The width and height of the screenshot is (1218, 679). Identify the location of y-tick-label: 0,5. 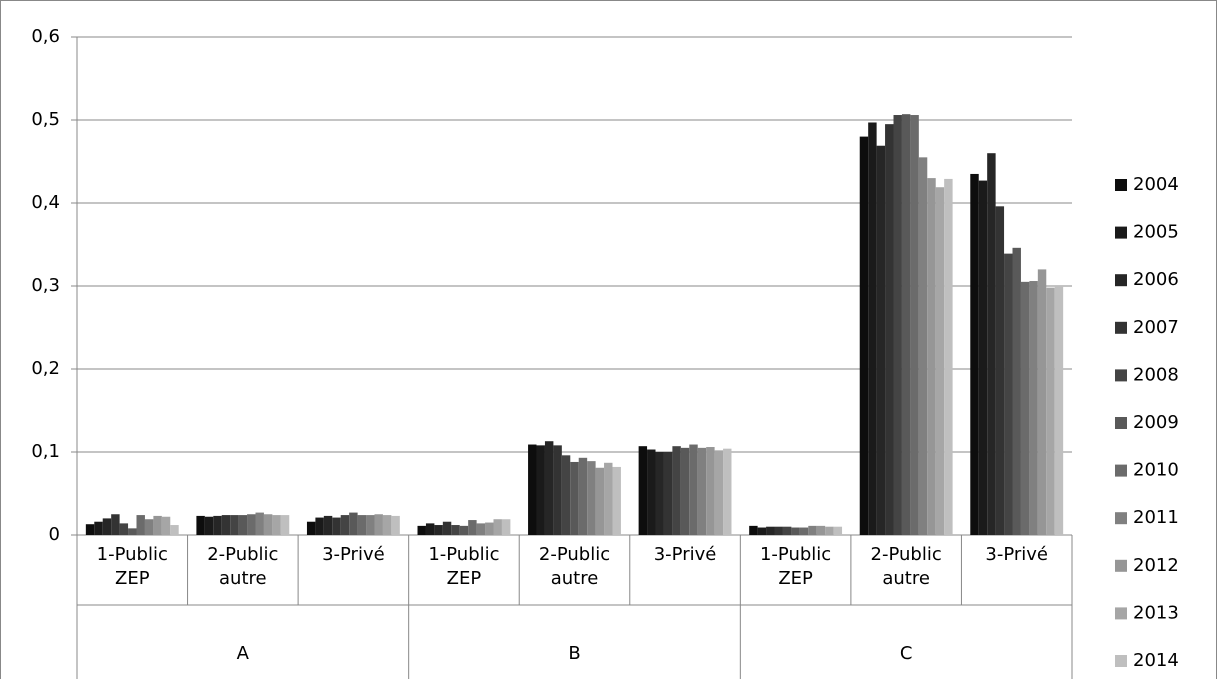
(45, 119).